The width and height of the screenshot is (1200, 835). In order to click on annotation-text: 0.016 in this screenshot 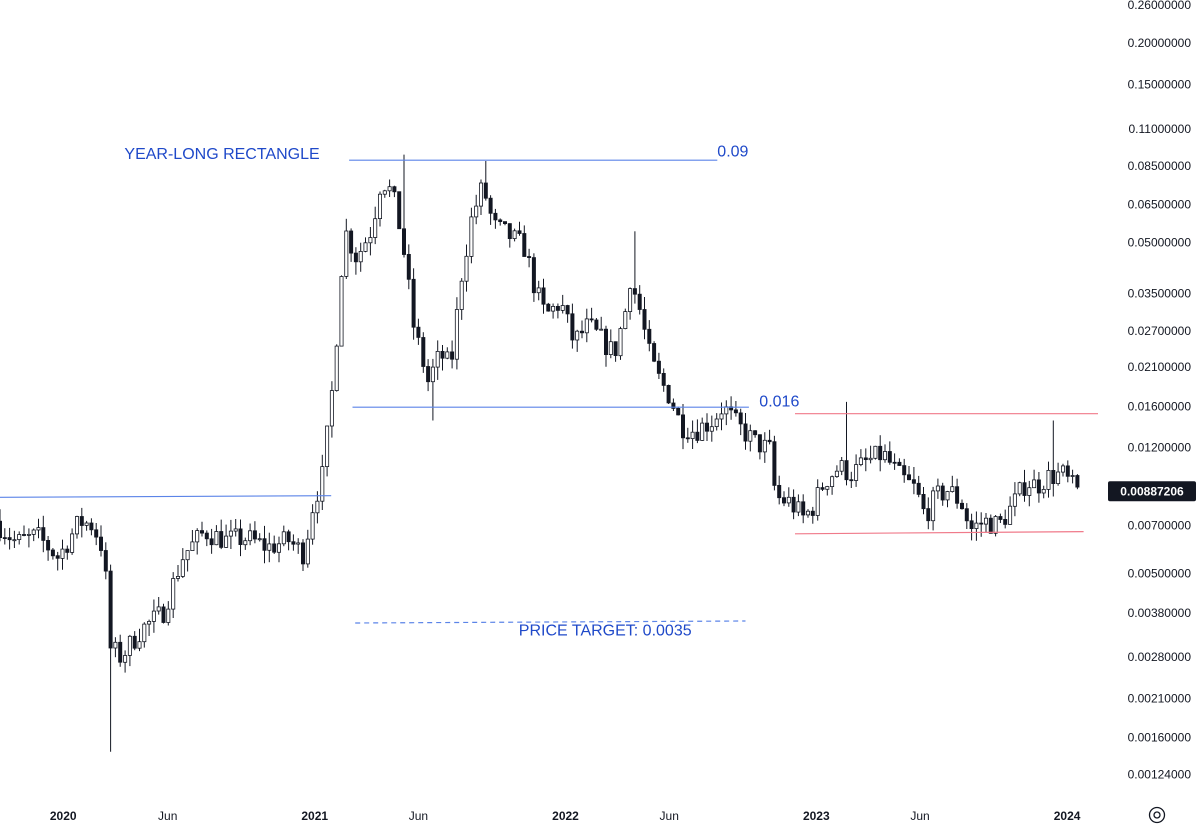, I will do `click(779, 401)`.